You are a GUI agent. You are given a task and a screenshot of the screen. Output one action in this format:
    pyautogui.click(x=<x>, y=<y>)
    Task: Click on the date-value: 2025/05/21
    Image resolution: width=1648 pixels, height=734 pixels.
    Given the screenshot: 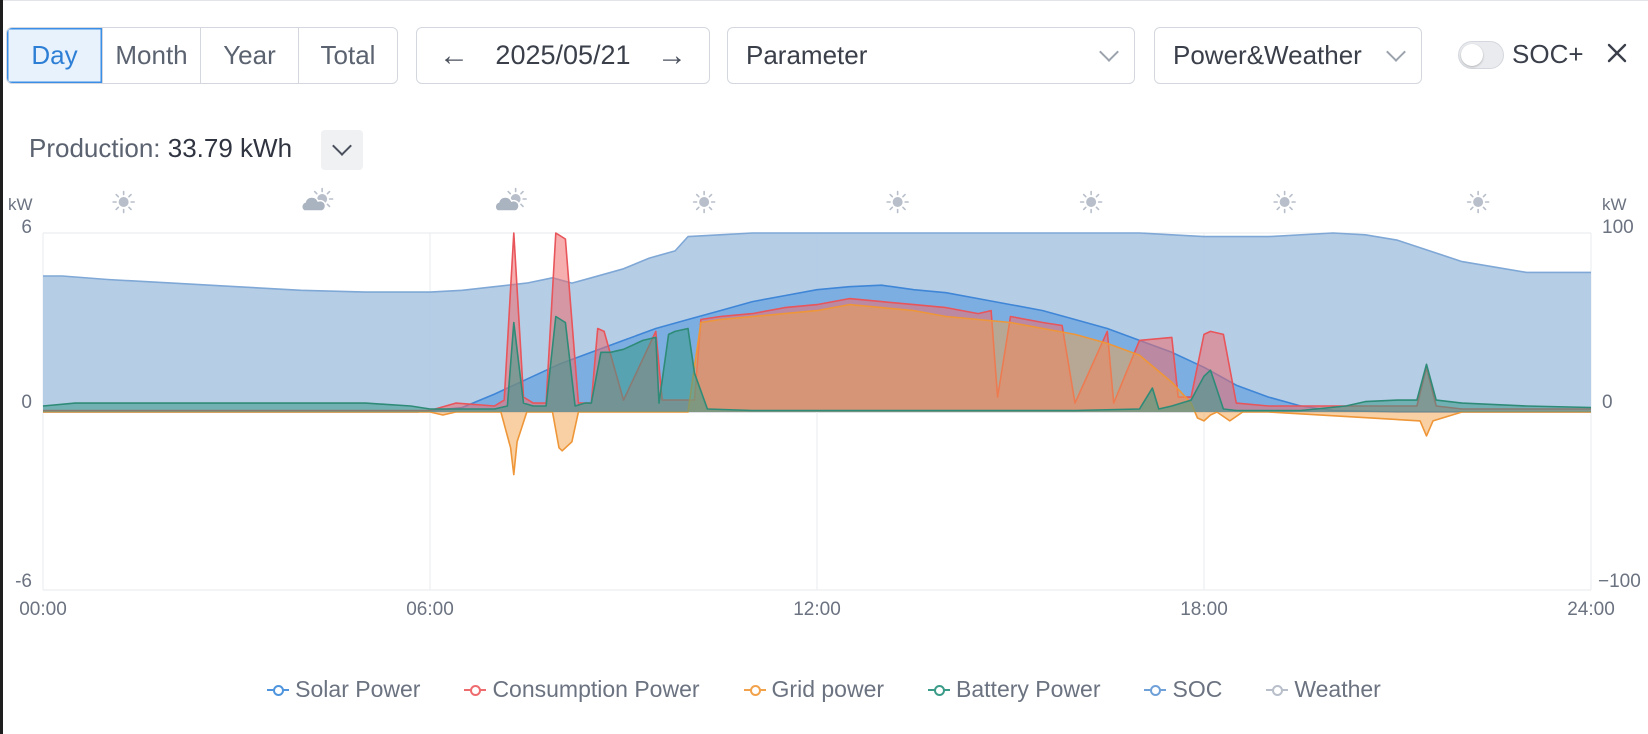 What is the action you would take?
    pyautogui.click(x=563, y=55)
    